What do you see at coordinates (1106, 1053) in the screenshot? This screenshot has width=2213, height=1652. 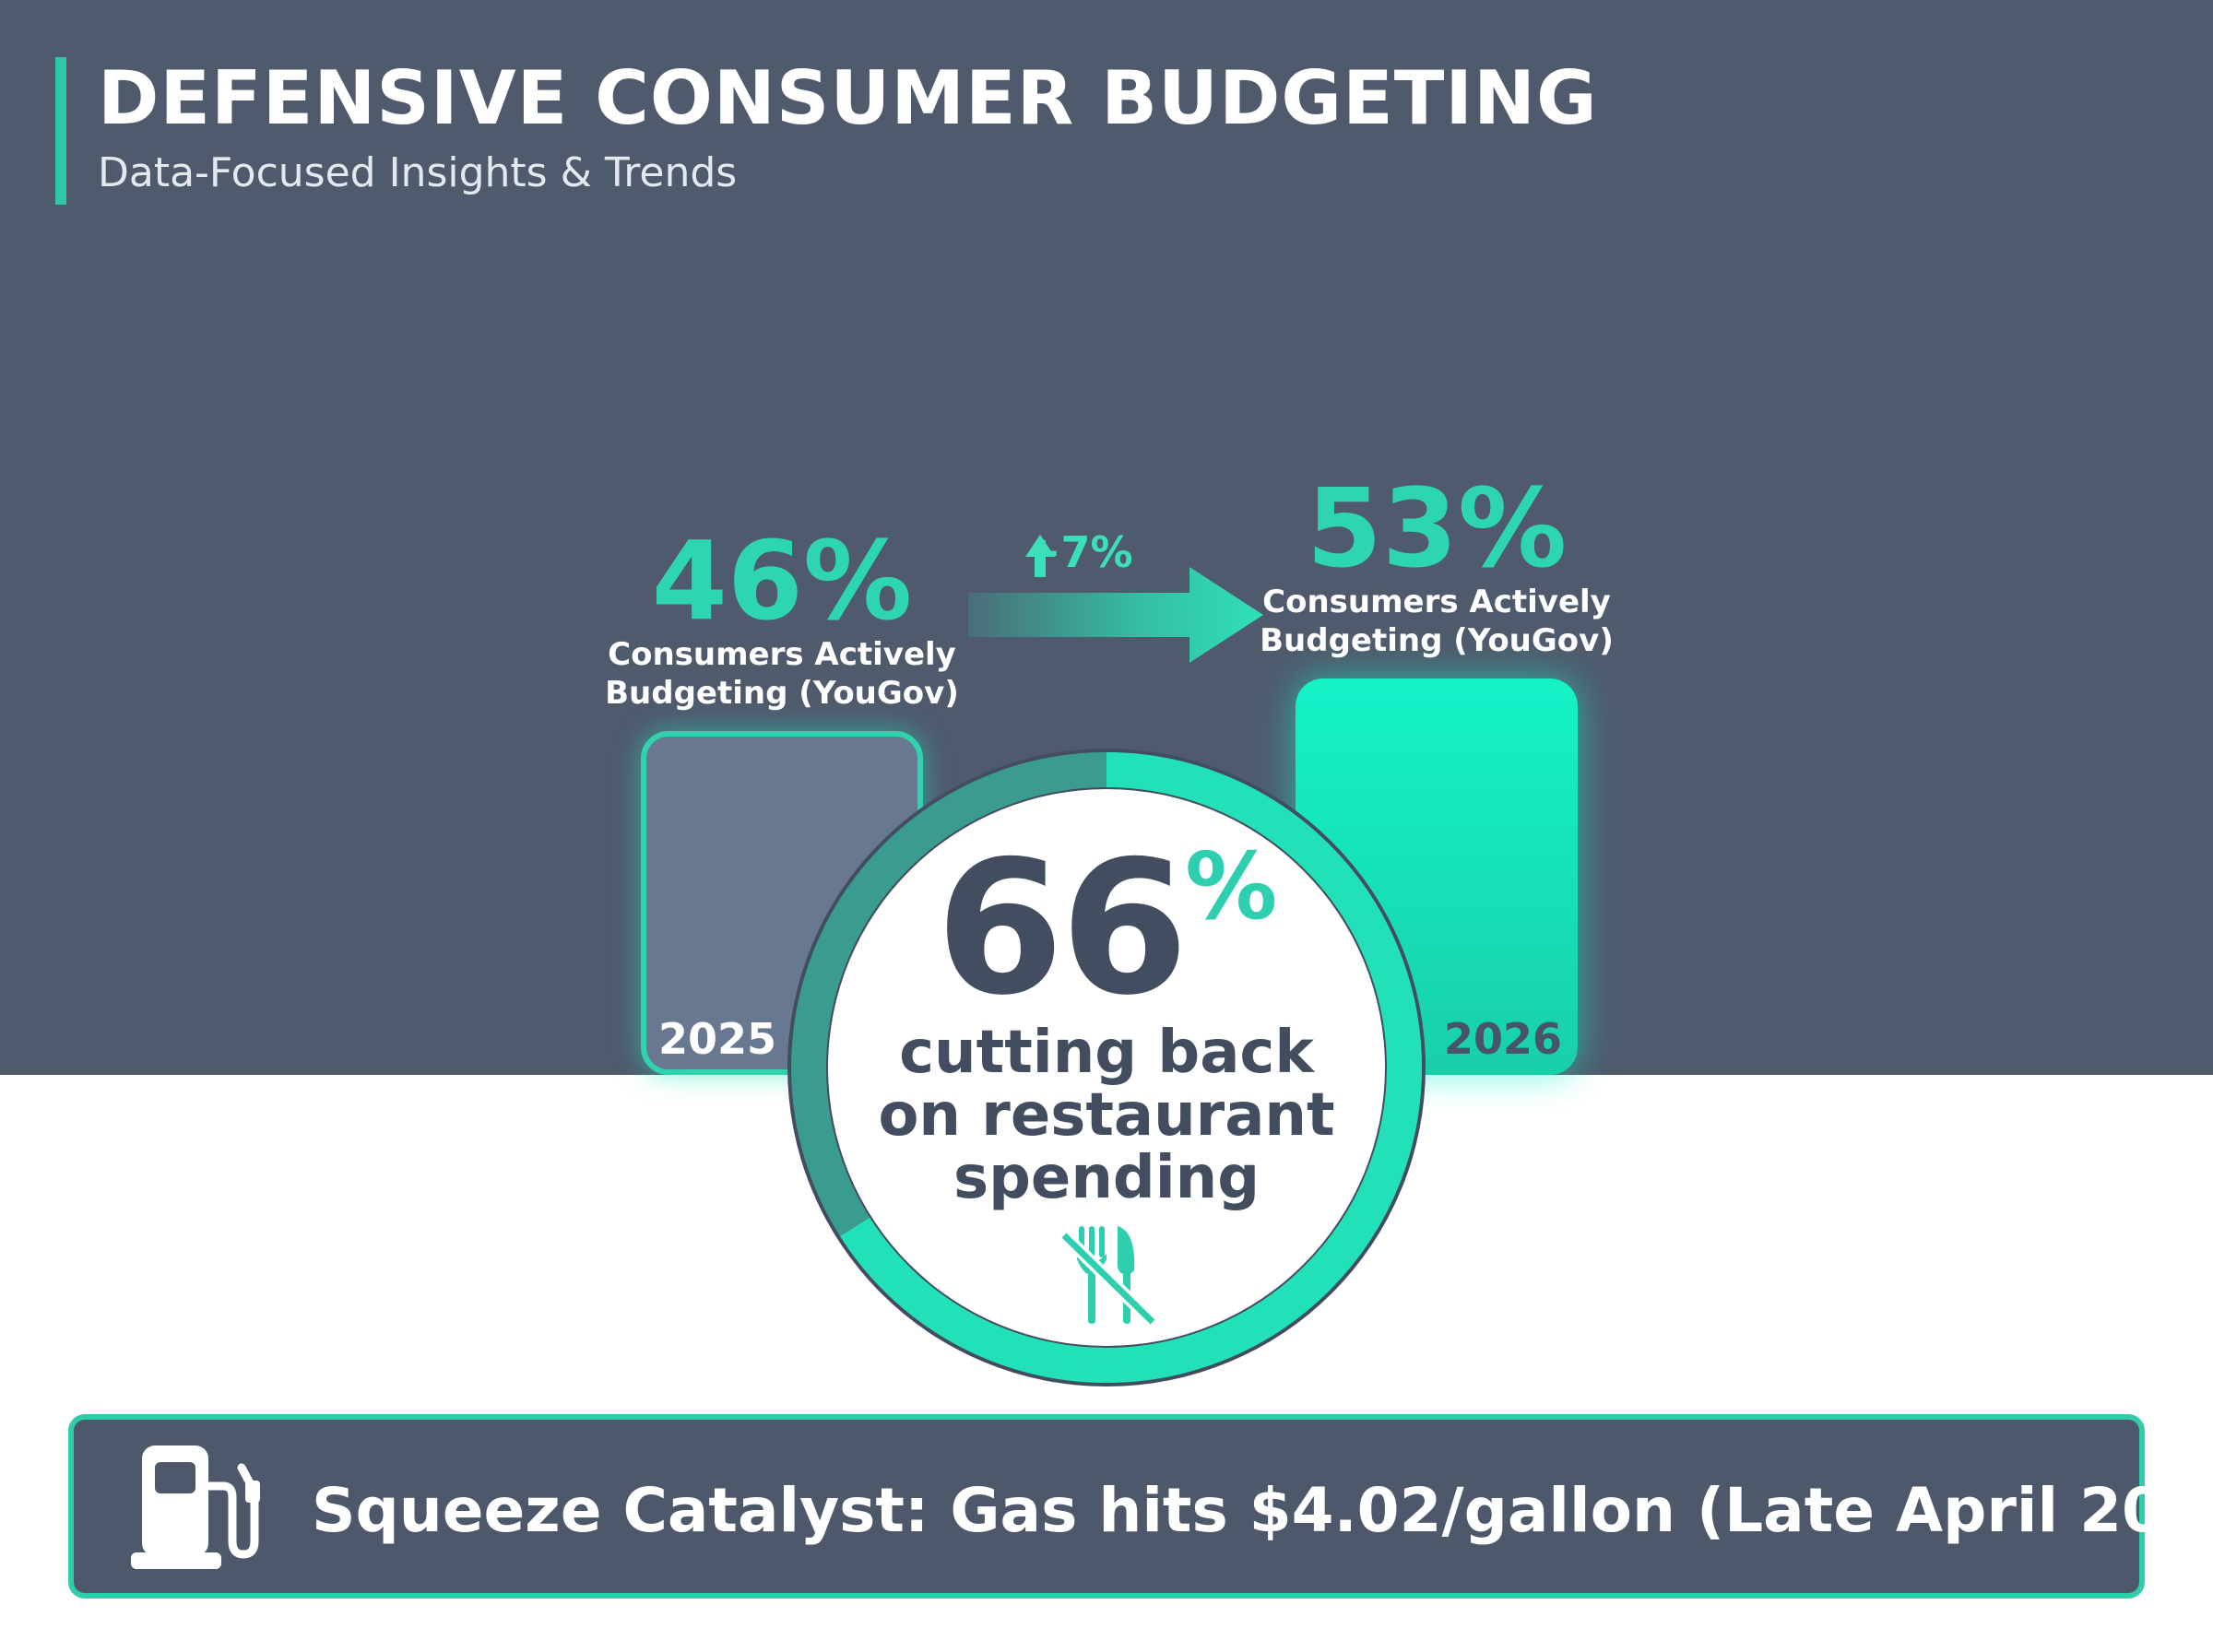 I see `caption-line-1: cutting back` at bounding box center [1106, 1053].